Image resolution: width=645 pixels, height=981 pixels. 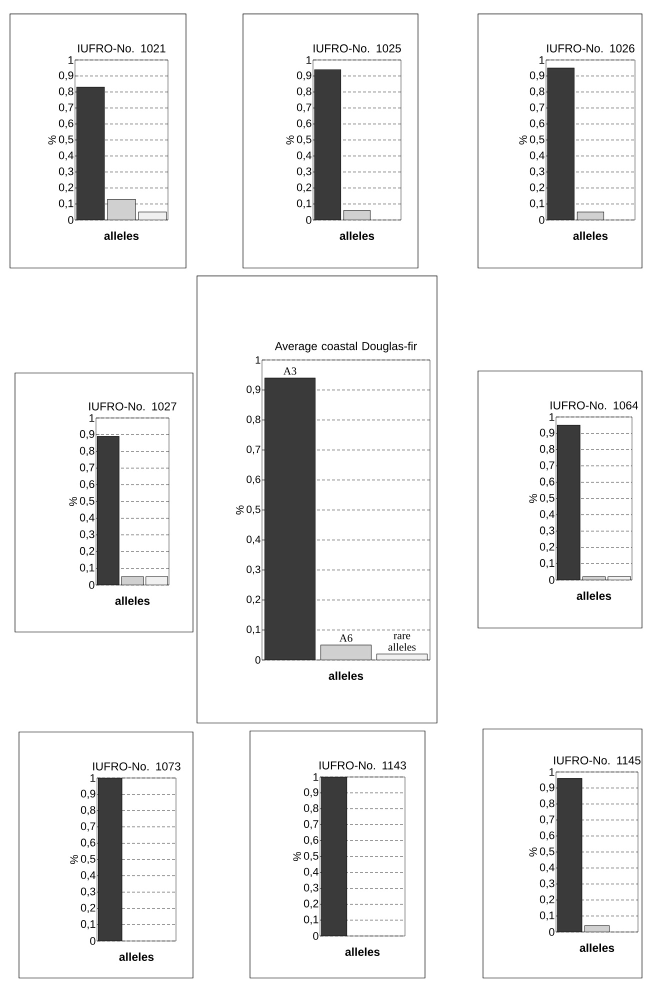 I want to click on chart-title: IUFRO-No. 1021, so click(x=122, y=48).